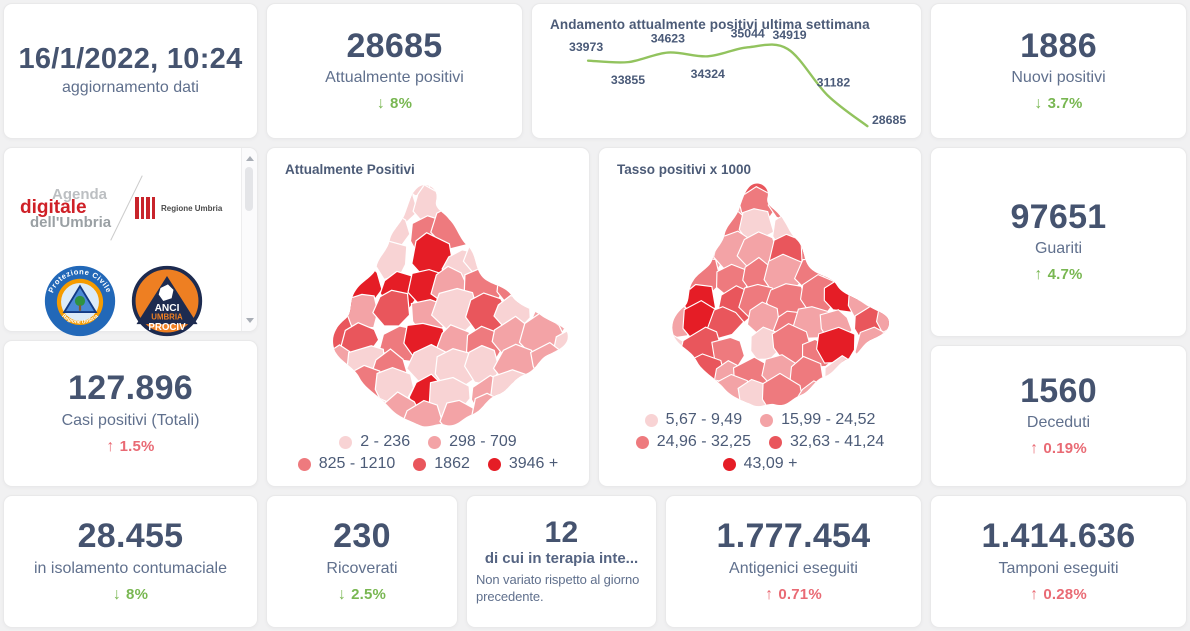 The height and width of the screenshot is (631, 1190). Describe the element at coordinates (249, 320) in the screenshot. I see `scroll-down-icon` at that location.